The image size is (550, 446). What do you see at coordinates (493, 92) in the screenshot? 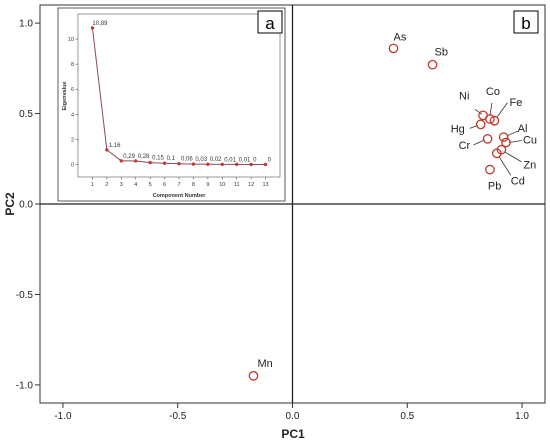
I see `point-label: Co` at bounding box center [493, 92].